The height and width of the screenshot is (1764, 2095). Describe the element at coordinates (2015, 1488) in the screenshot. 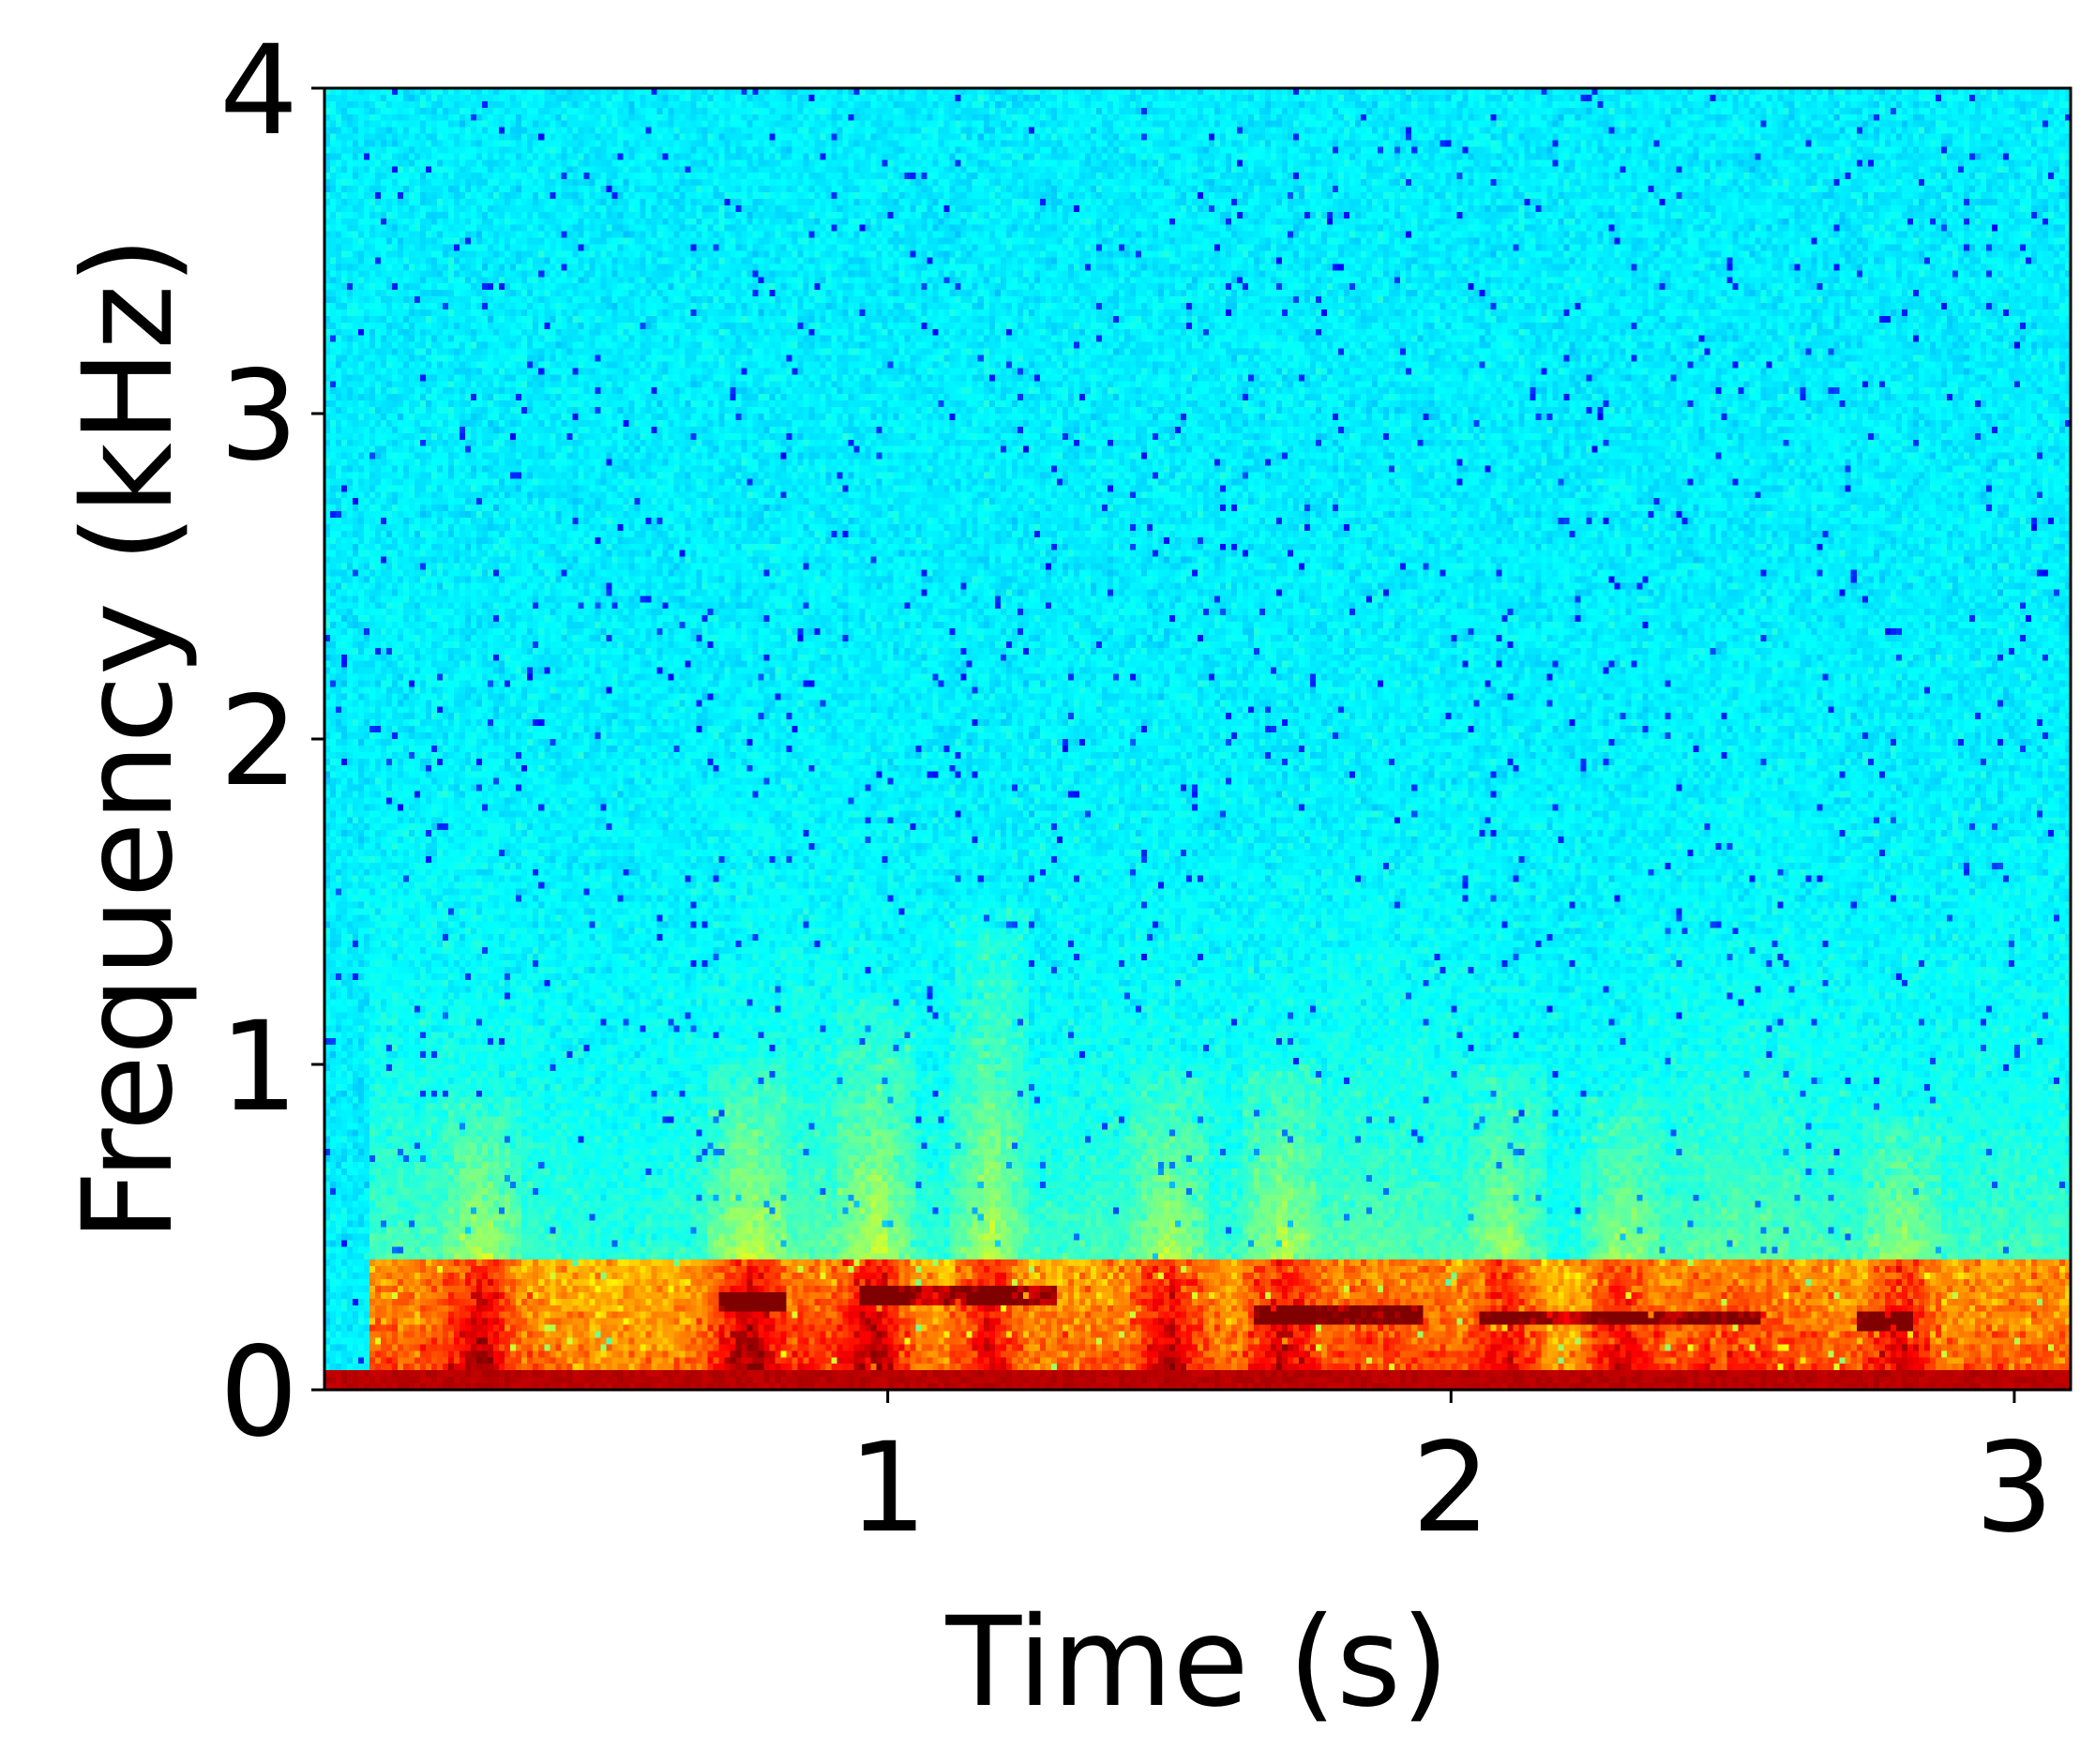

I see `x-tick-label: 3` at that location.